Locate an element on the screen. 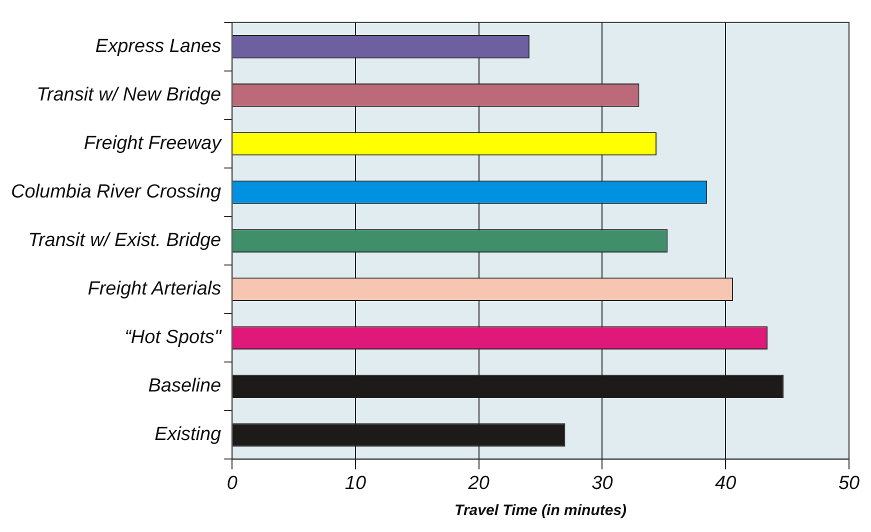 The image size is (871, 532). x-tick-label: 10 is located at coordinates (355, 483).